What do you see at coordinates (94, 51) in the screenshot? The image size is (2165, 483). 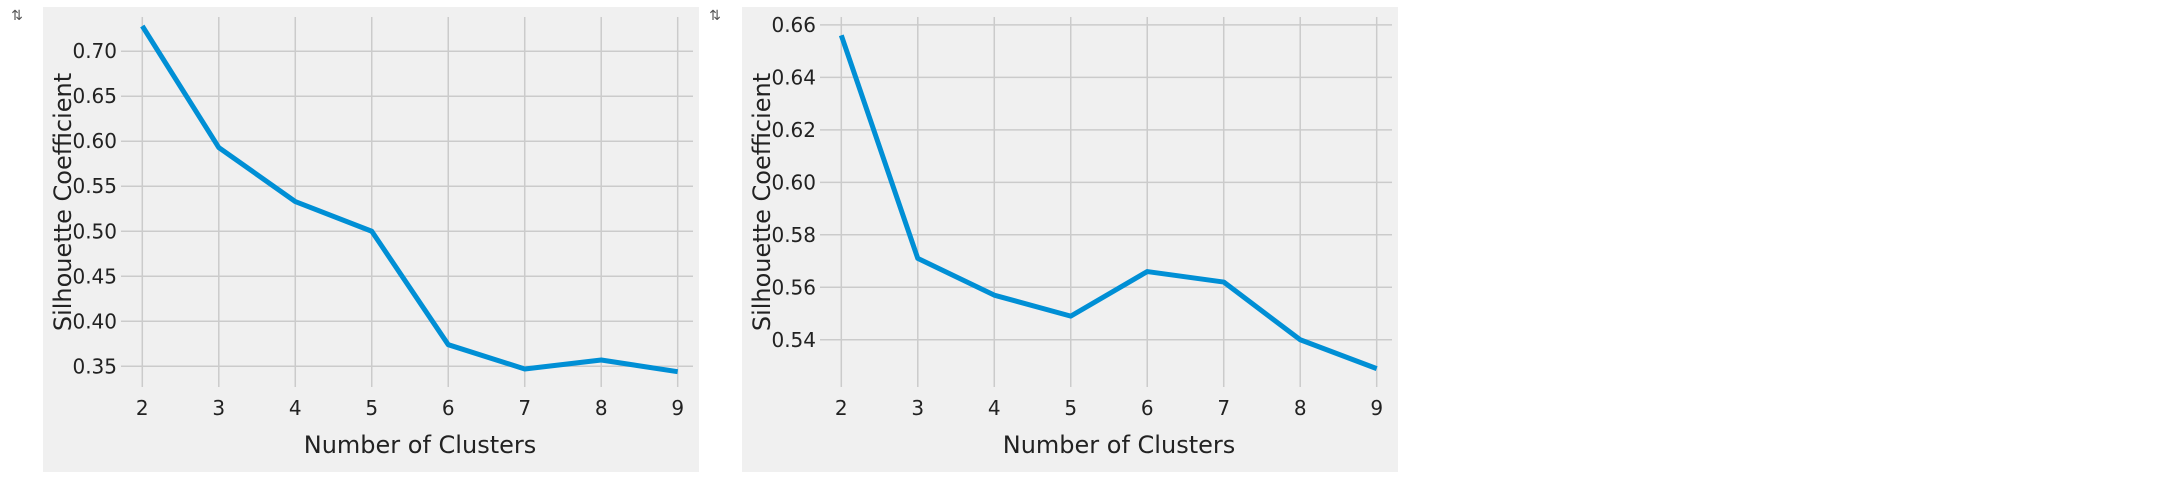 I see `y-tick-label: 0.70` at bounding box center [94, 51].